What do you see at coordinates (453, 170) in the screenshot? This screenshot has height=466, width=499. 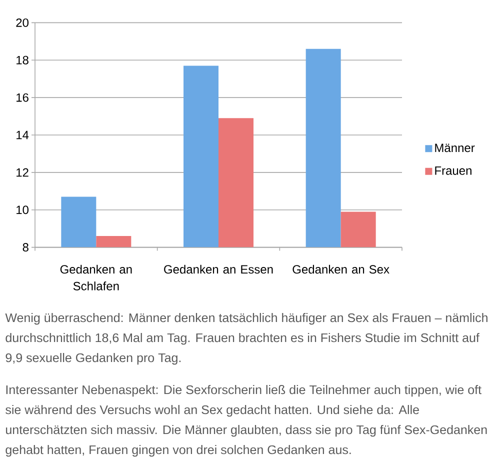 I see `legend-label: Frauen` at bounding box center [453, 170].